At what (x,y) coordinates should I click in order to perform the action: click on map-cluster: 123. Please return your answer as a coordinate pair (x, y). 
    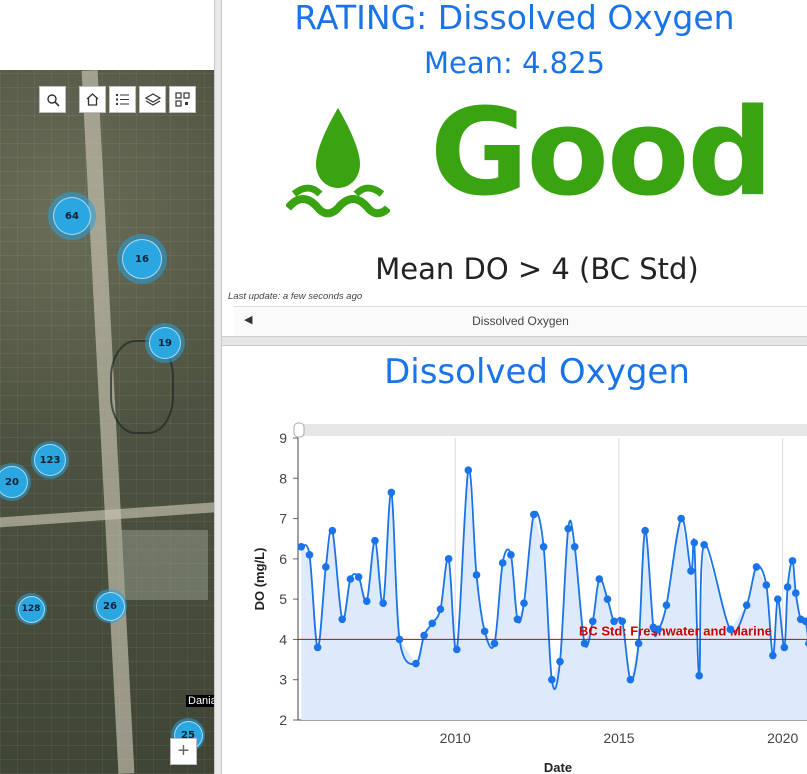
    Looking at the image, I should click on (50, 460).